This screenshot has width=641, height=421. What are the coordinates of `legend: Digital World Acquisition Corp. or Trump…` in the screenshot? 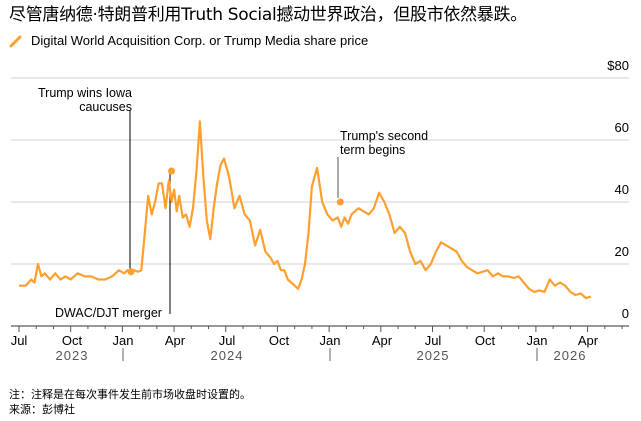 It's located at (188, 41).